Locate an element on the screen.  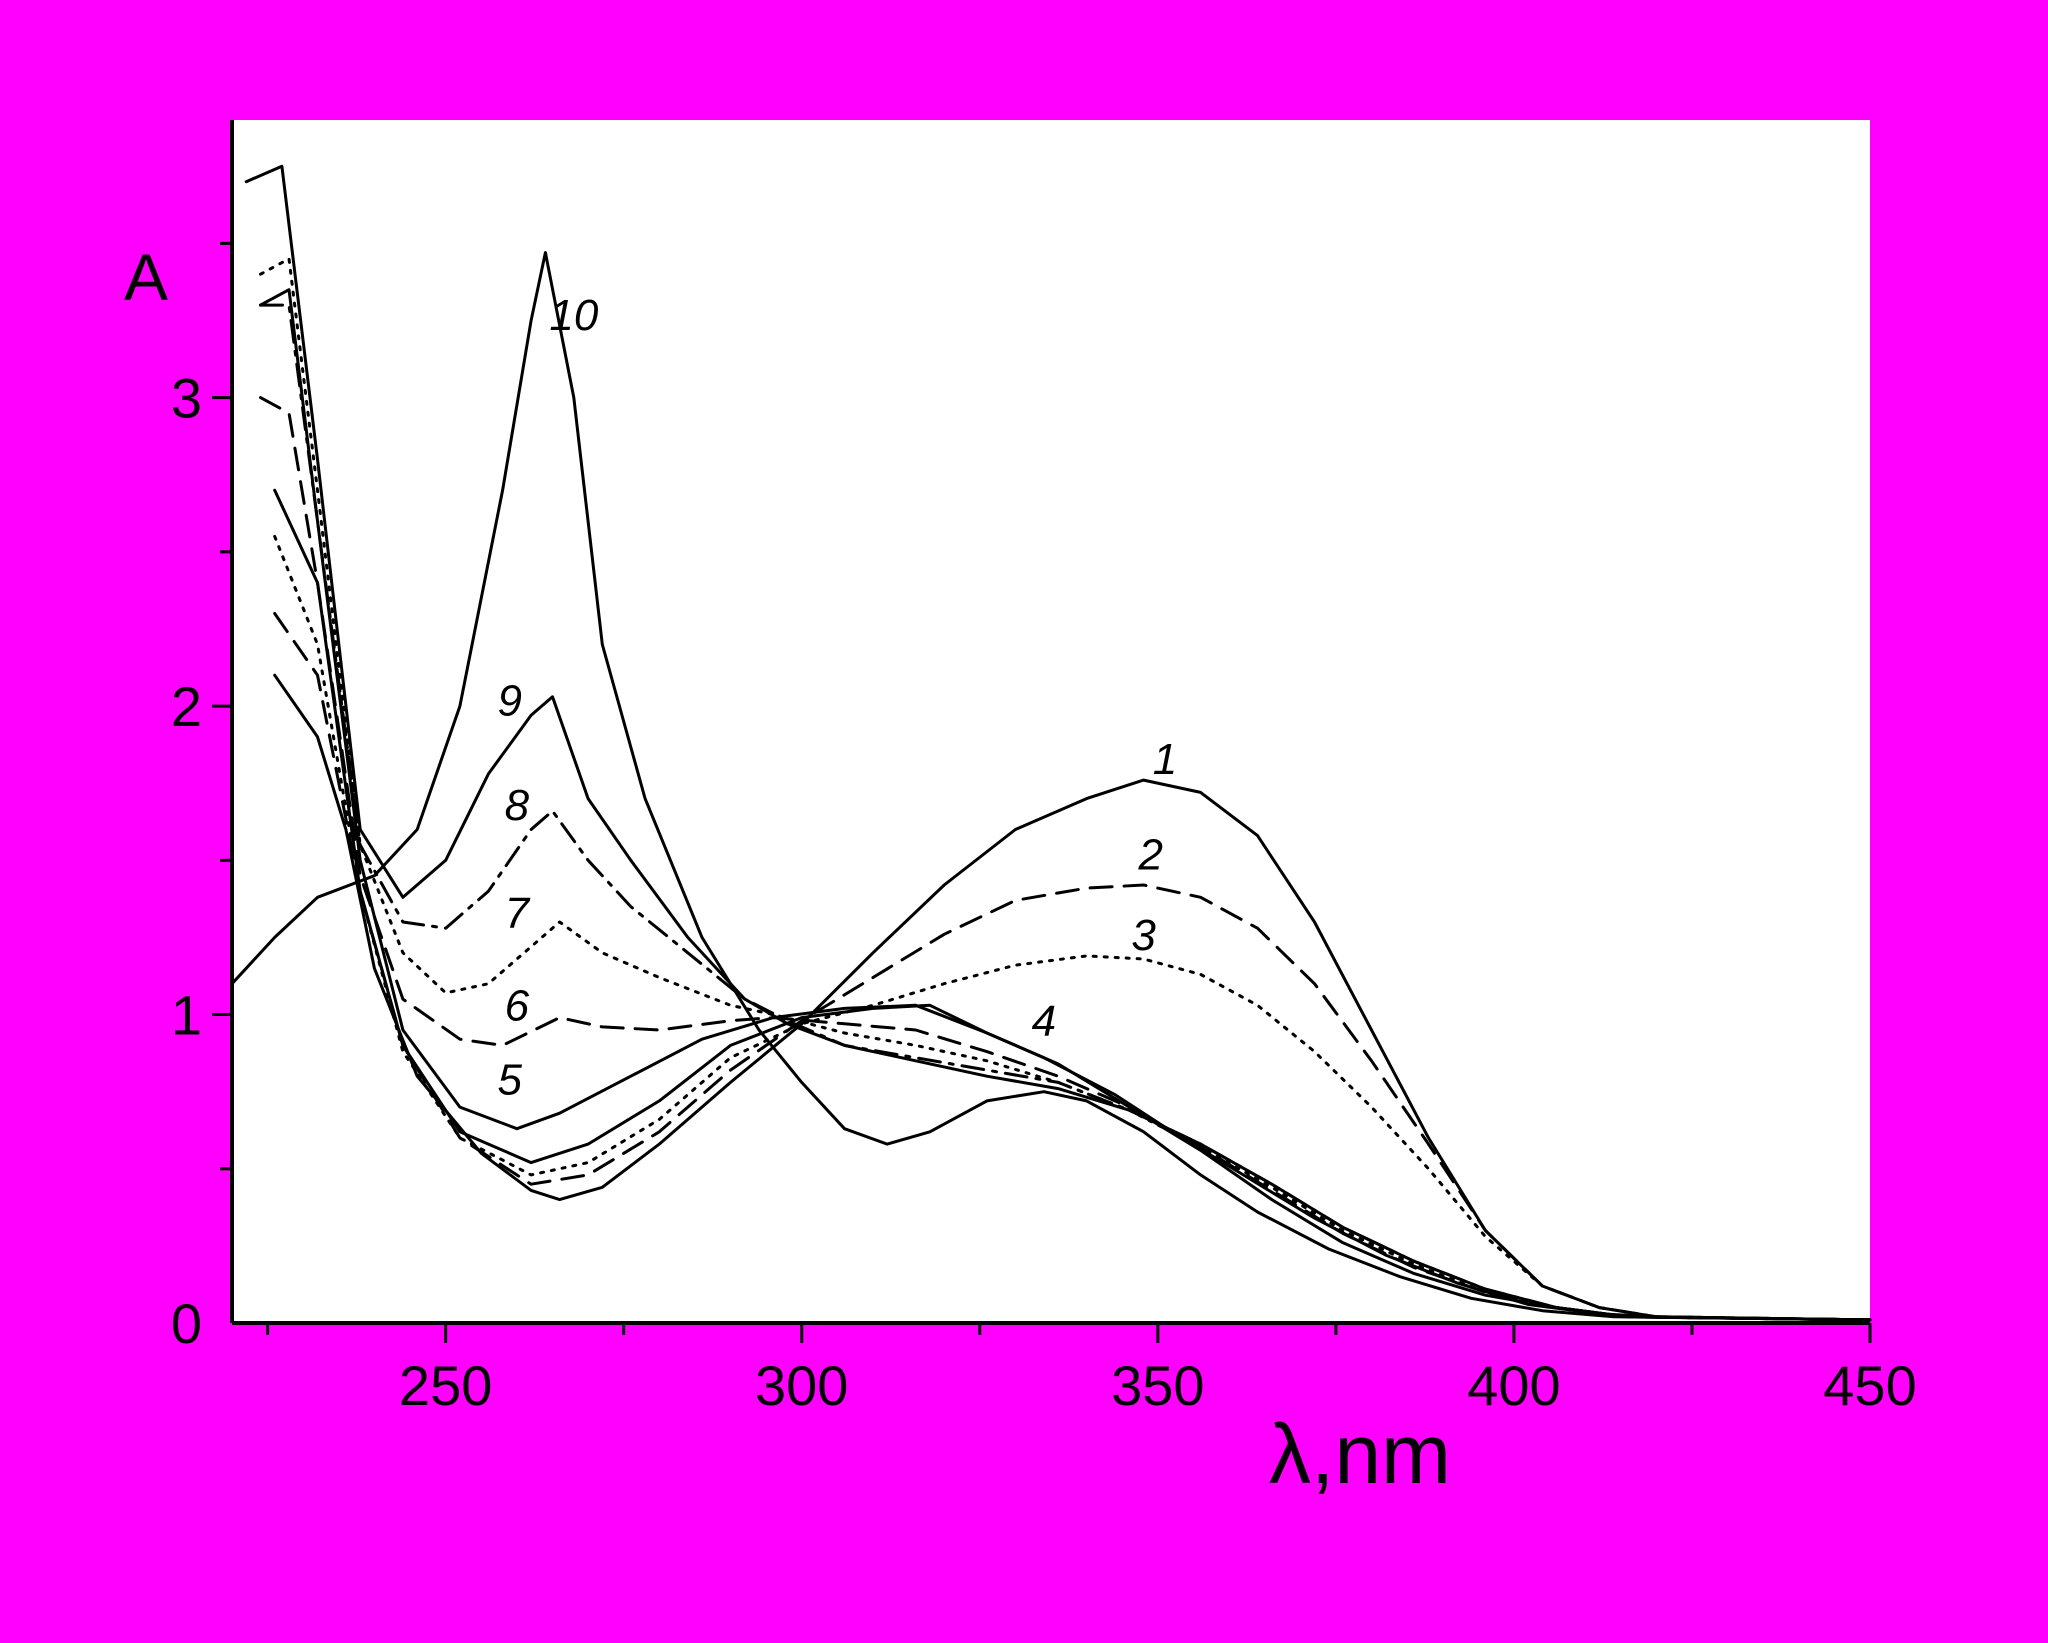
x-tick-label: 300 is located at coordinates (801, 1385).